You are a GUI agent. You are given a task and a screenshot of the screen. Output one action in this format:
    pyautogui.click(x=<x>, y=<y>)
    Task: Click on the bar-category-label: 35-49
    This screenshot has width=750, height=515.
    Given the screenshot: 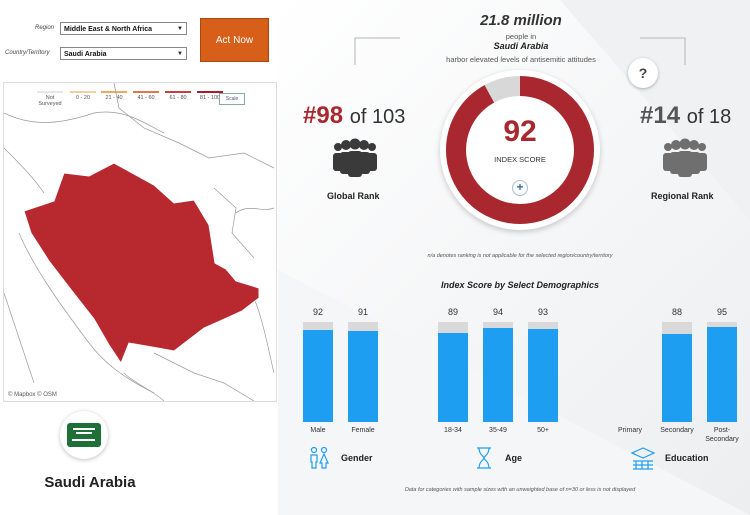 What is the action you would take?
    pyautogui.click(x=498, y=430)
    